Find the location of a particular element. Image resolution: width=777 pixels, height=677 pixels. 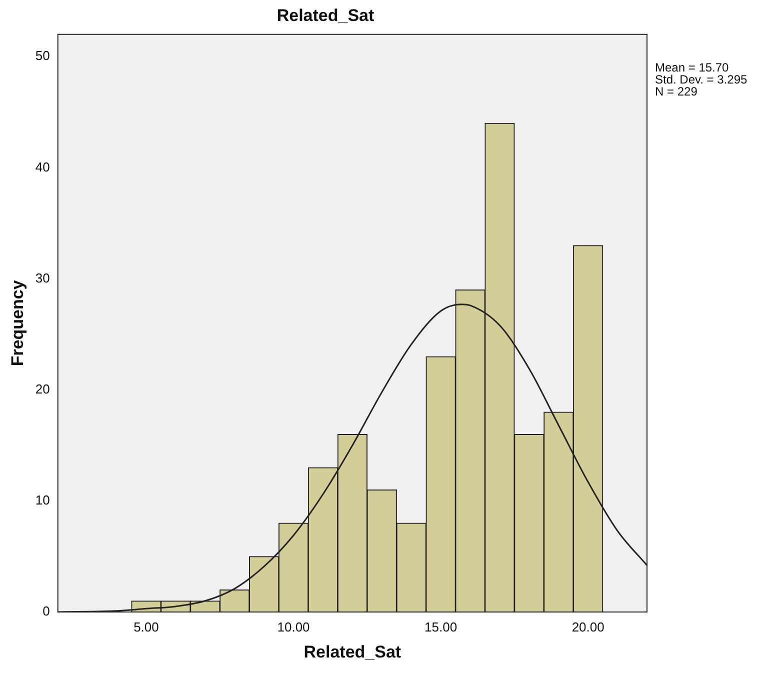

chart-title: Related_Sat is located at coordinates (325, 15).